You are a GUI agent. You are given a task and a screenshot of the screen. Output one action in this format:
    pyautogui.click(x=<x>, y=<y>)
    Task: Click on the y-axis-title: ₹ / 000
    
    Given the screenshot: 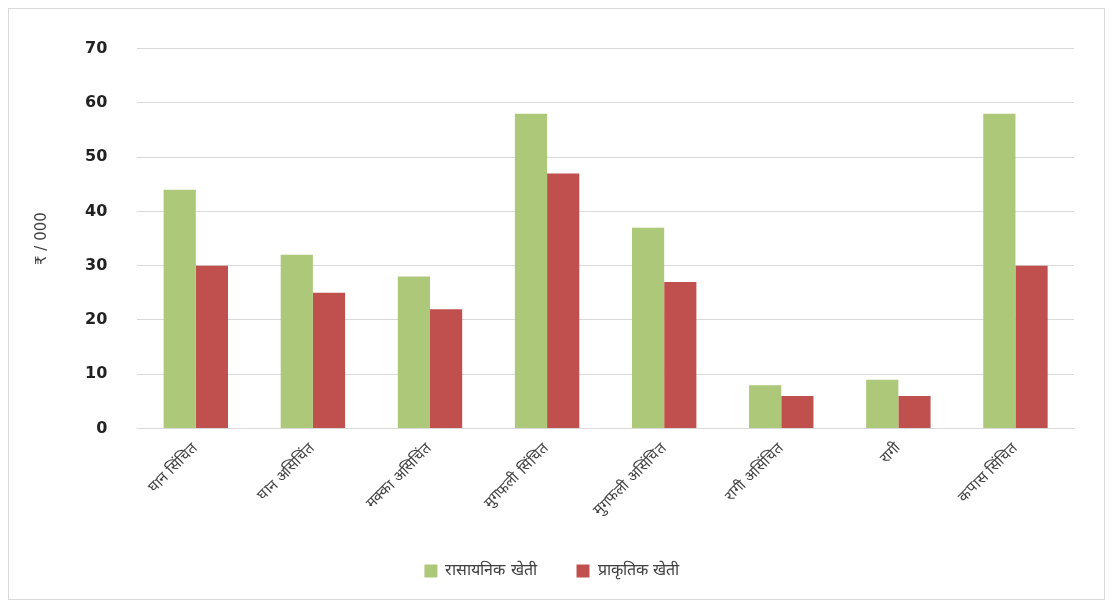 What is the action you would take?
    pyautogui.click(x=40, y=238)
    